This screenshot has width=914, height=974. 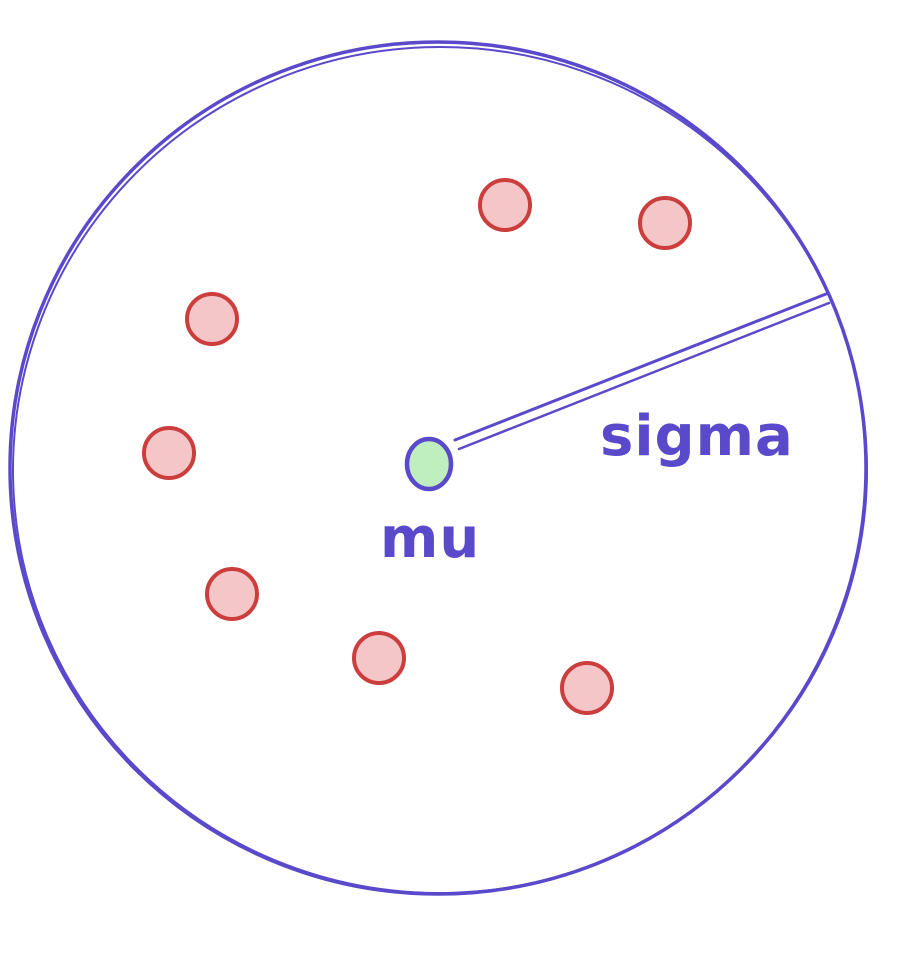 What do you see at coordinates (430, 538) in the screenshot?
I see `mu-label: mu` at bounding box center [430, 538].